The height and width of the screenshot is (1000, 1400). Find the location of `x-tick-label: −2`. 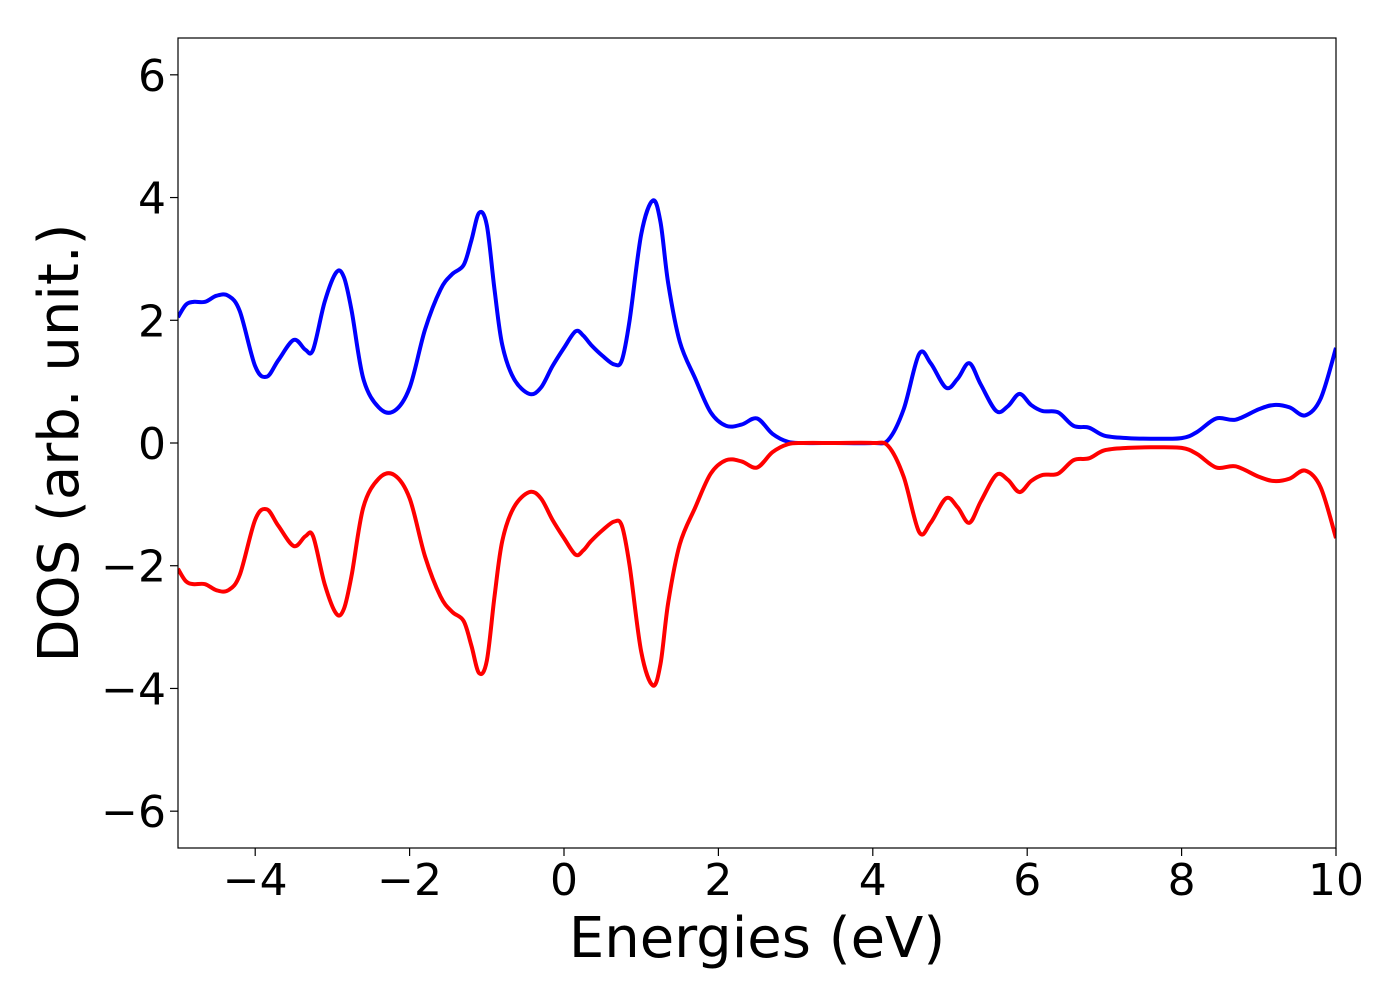

x-tick-label: −2 is located at coordinates (409, 880).